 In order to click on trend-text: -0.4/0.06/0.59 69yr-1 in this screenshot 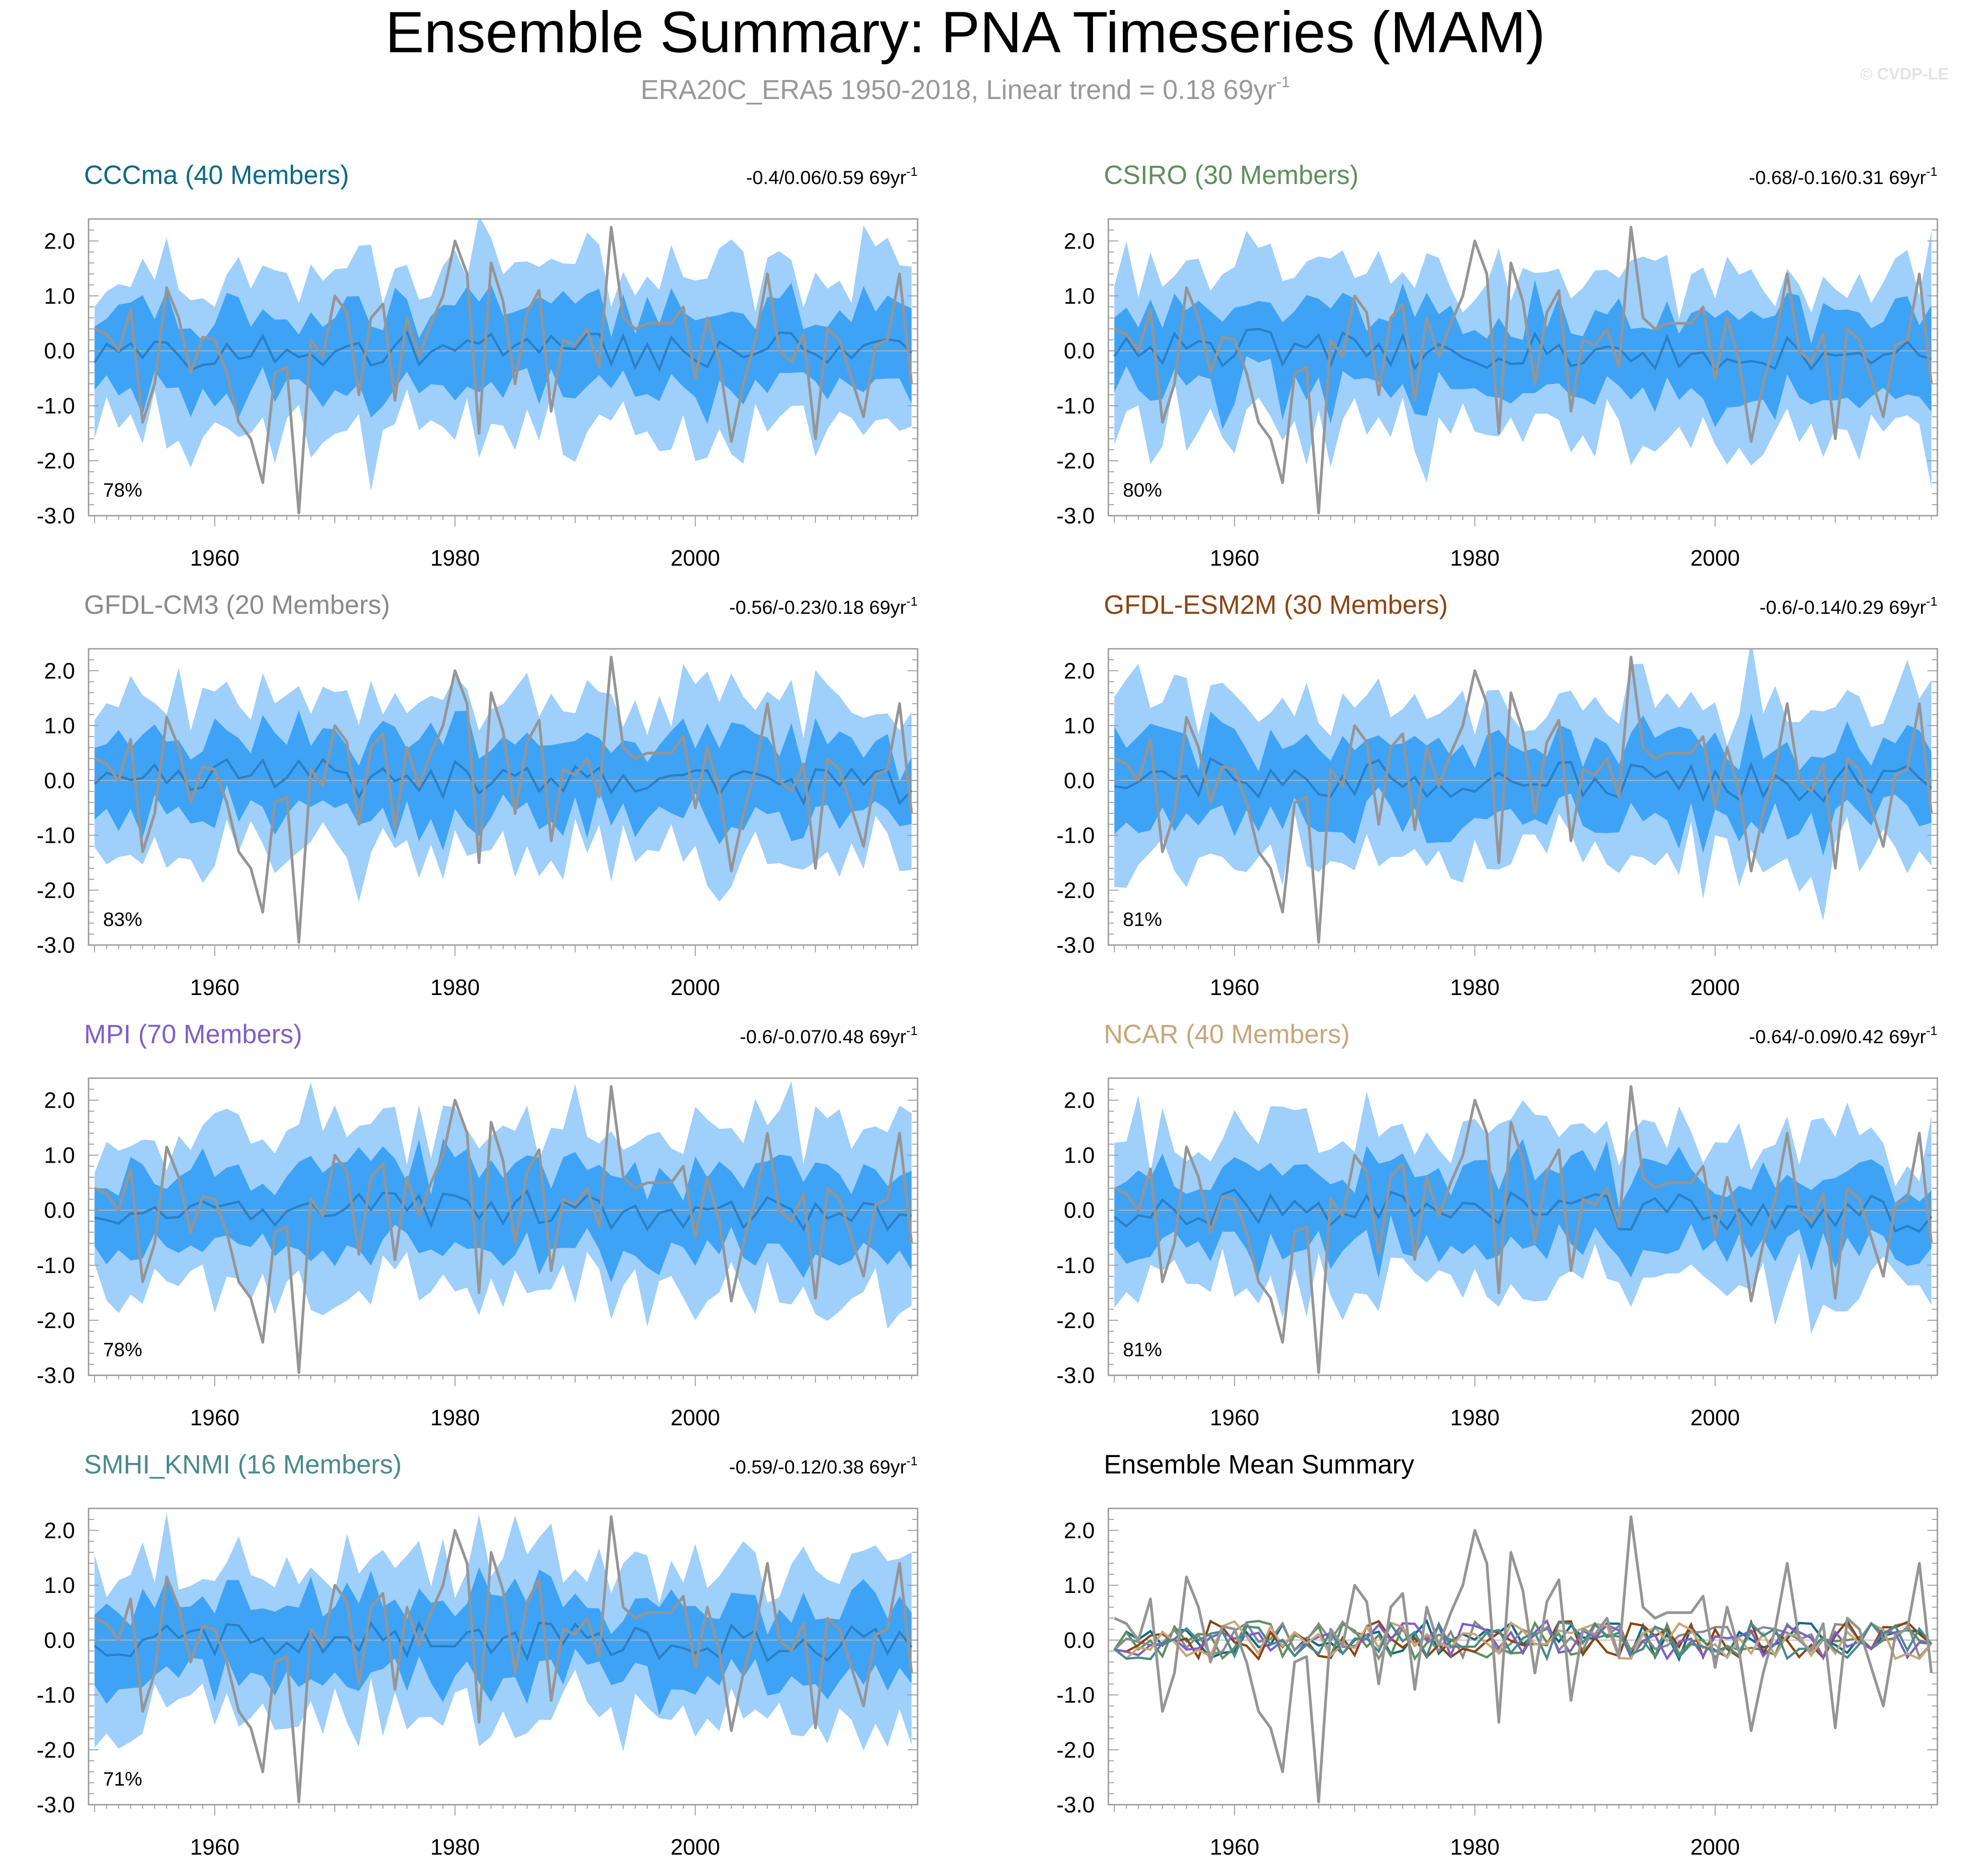, I will do `click(832, 176)`.